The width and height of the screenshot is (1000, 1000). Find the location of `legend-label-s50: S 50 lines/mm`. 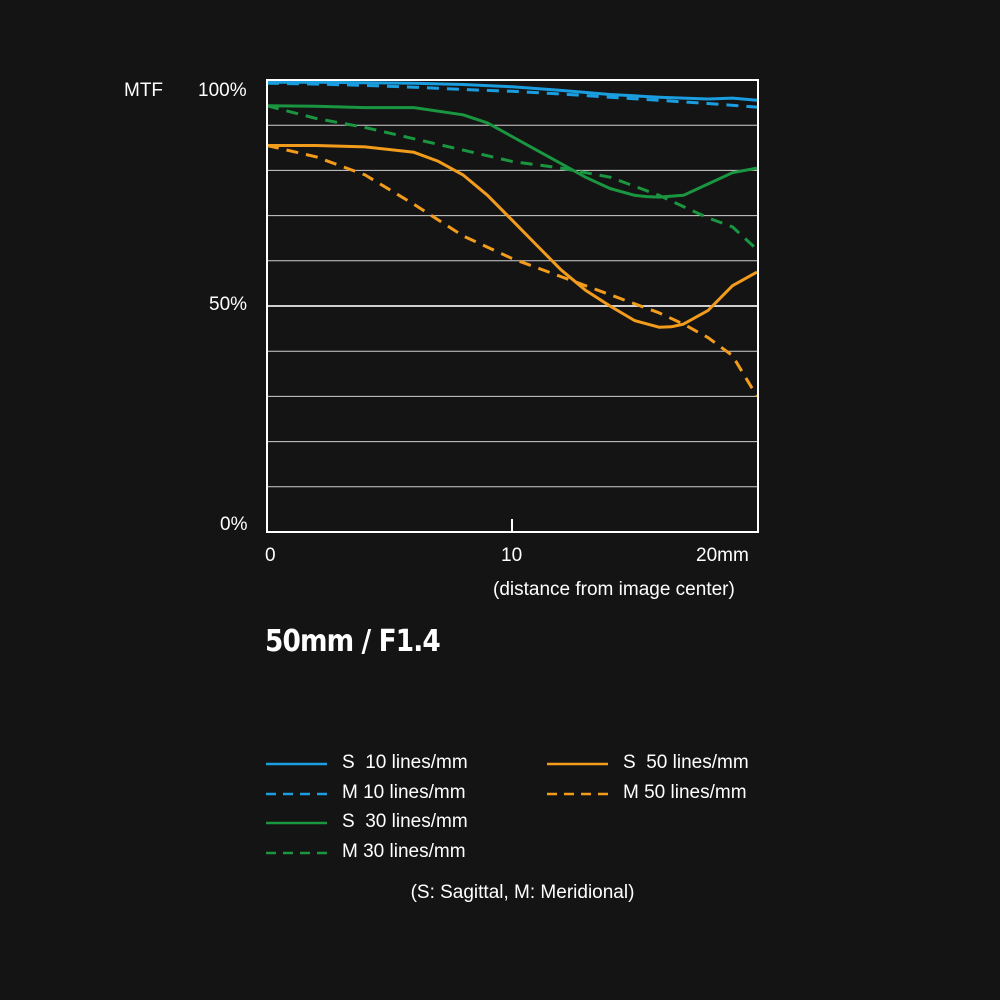

legend-label-s50: S 50 lines/mm is located at coordinates (686, 762).